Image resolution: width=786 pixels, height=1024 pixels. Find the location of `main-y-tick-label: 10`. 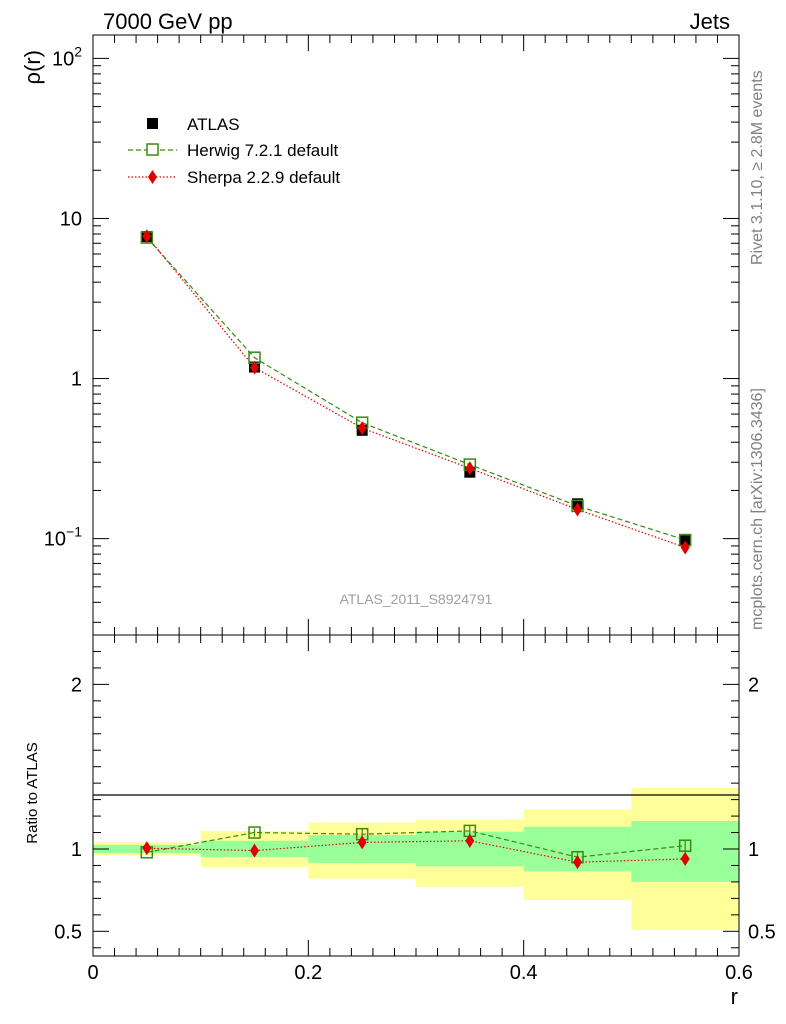

main-y-tick-label: 10 is located at coordinates (71, 219).